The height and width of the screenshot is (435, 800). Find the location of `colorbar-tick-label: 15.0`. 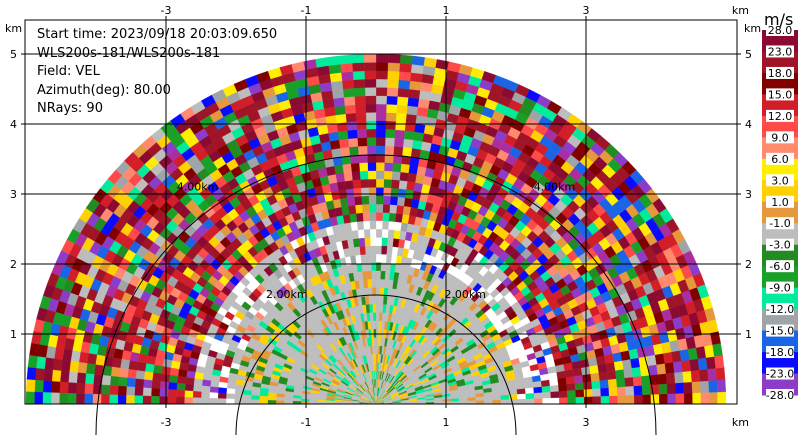

colorbar-tick-label: 15.0 is located at coordinates (780, 94).